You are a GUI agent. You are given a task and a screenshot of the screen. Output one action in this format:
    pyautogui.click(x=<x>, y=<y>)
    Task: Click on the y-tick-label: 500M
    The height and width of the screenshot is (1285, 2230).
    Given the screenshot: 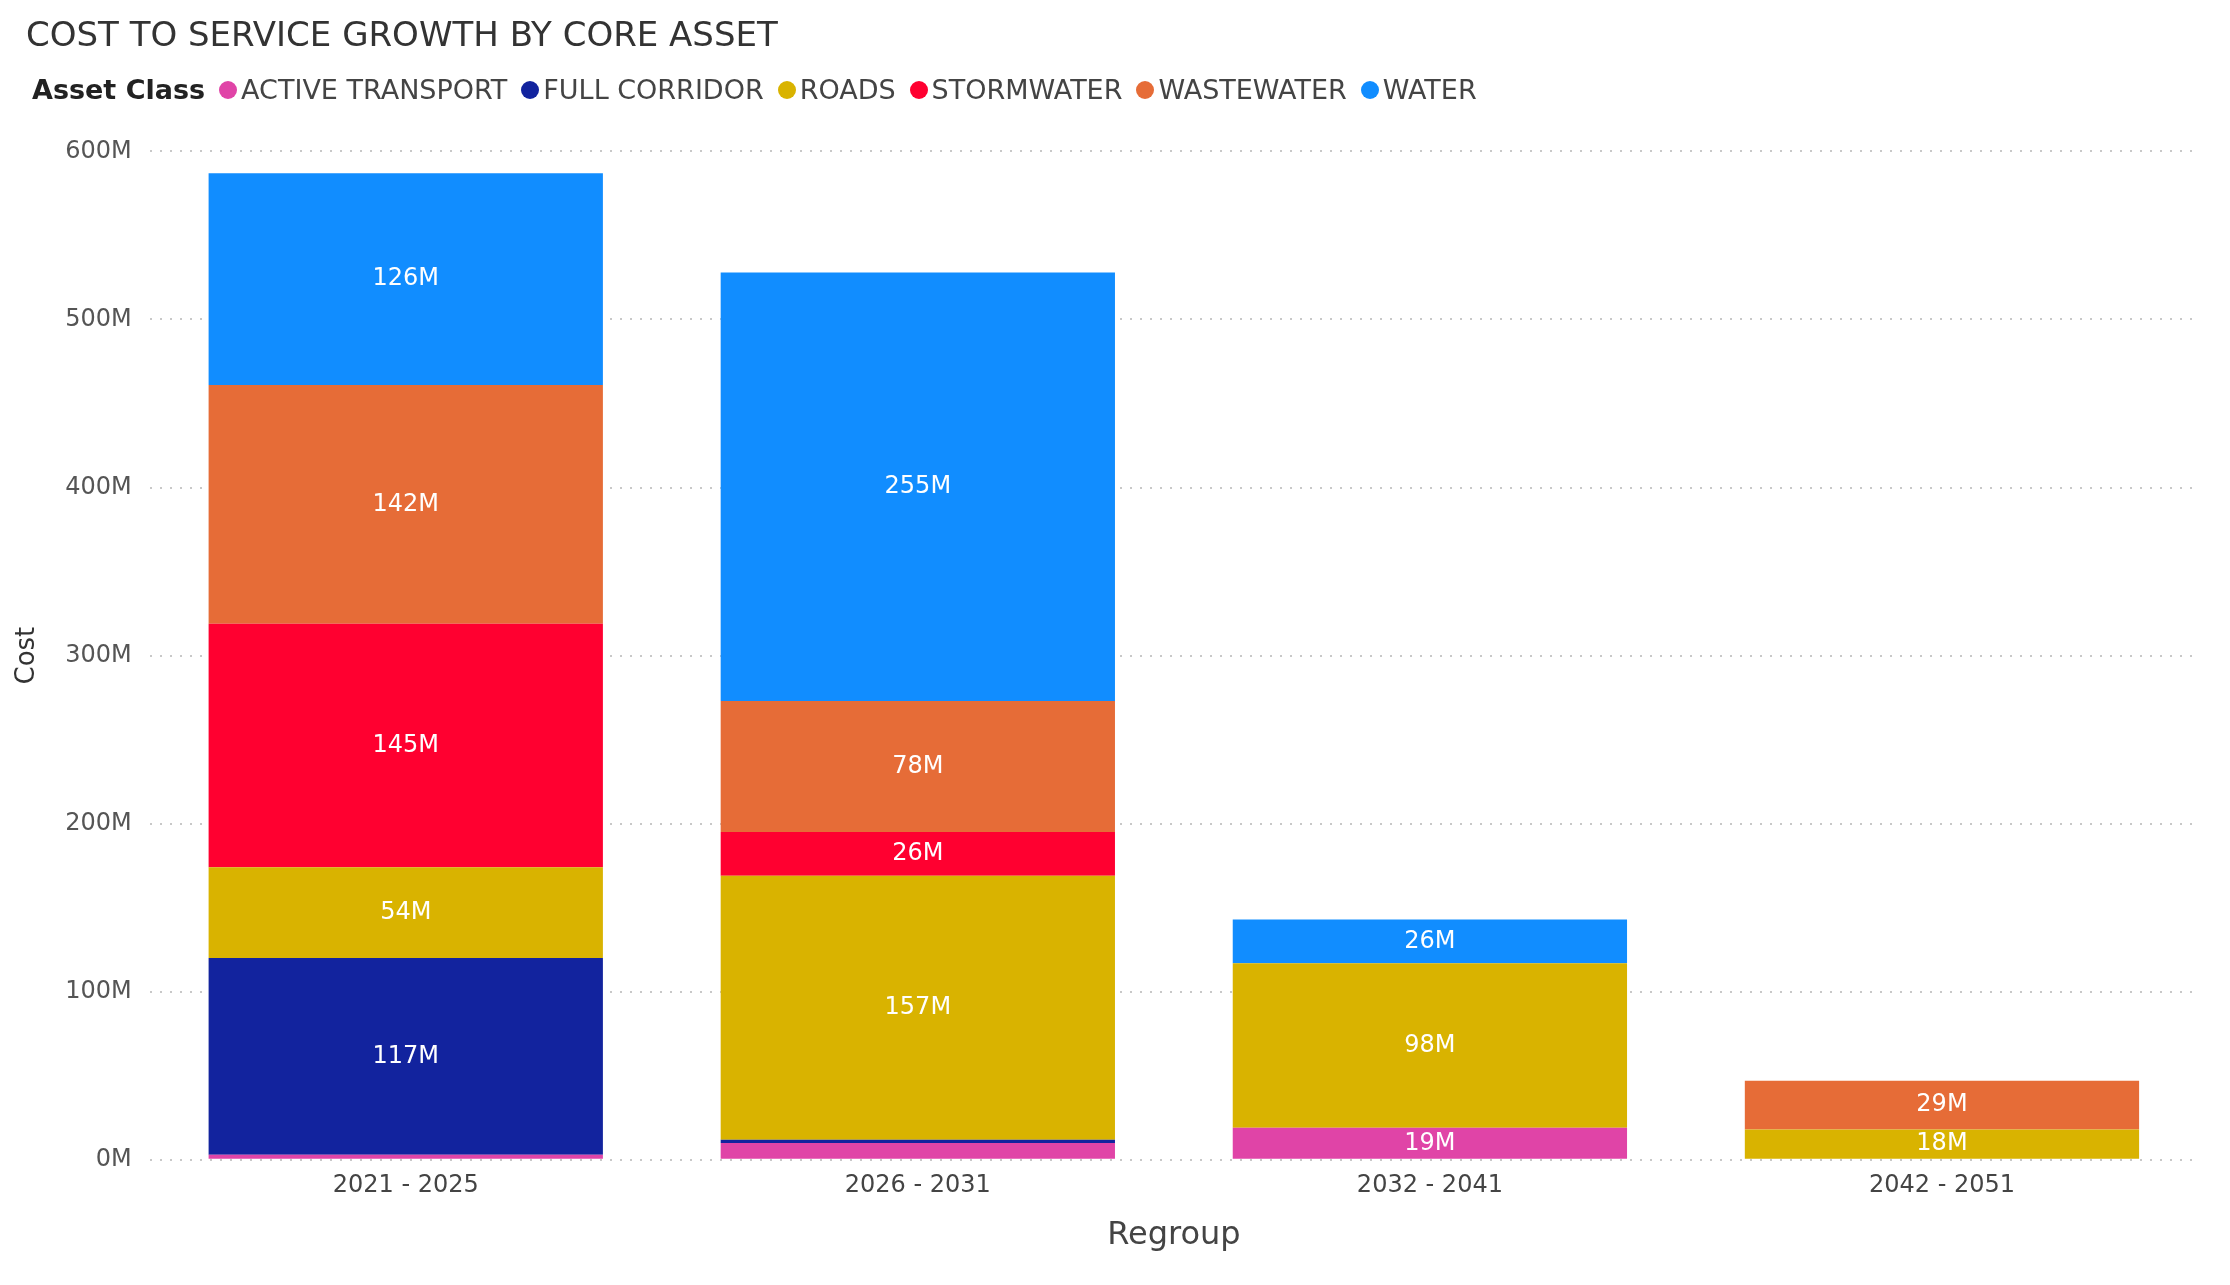 What is the action you would take?
    pyautogui.click(x=98, y=317)
    